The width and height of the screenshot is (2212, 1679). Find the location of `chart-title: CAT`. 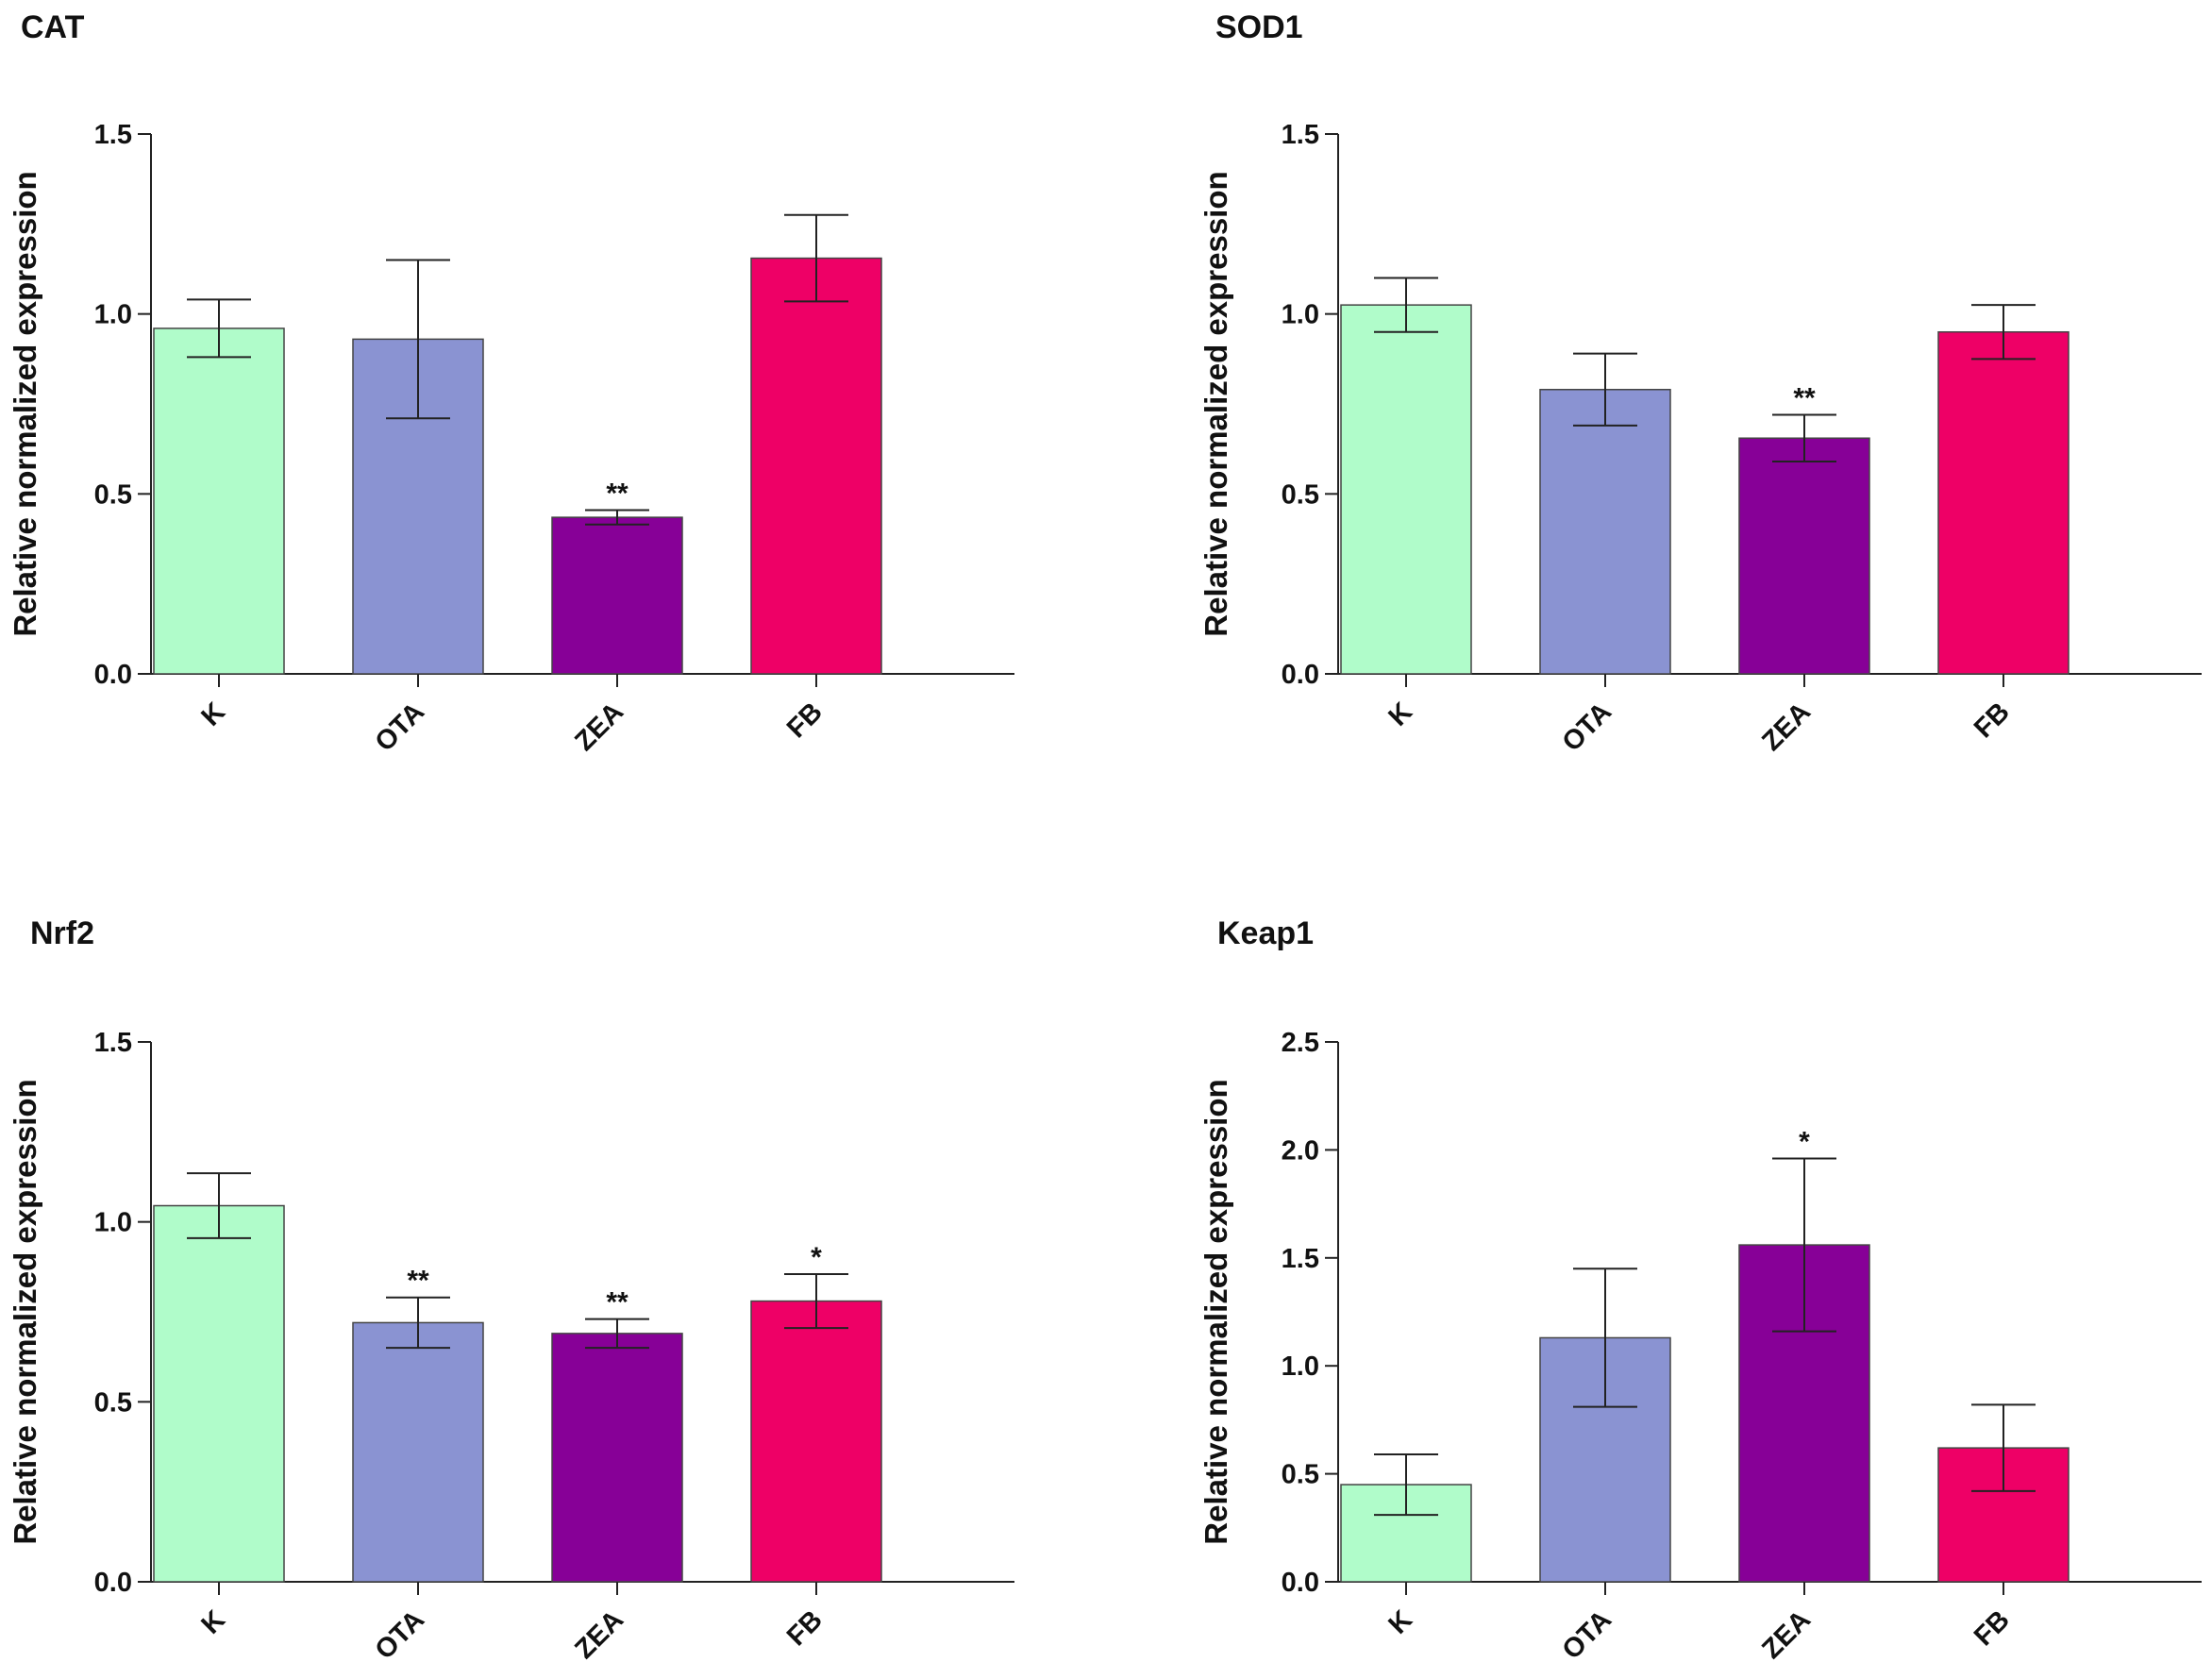

chart-title: CAT is located at coordinates (53, 27).